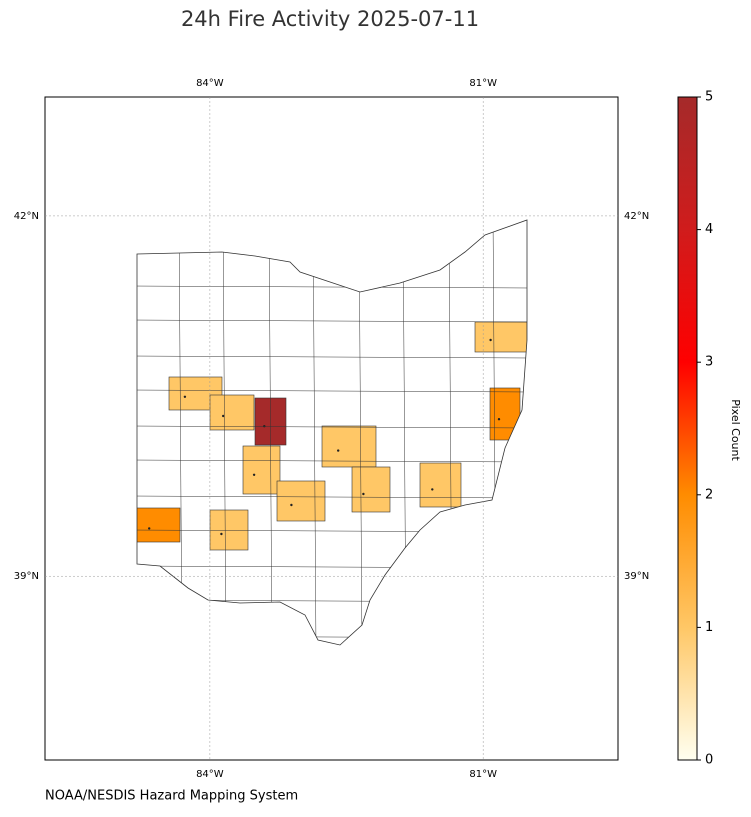 The width and height of the screenshot is (751, 817). Describe the element at coordinates (709, 97) in the screenshot. I see `colorbar-tick-label: 5` at that location.